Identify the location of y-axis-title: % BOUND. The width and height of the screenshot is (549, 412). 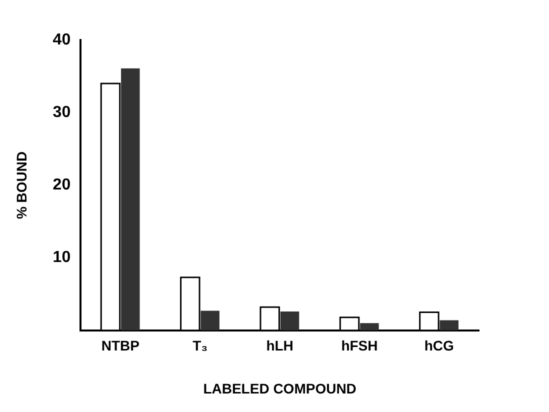
(21, 185).